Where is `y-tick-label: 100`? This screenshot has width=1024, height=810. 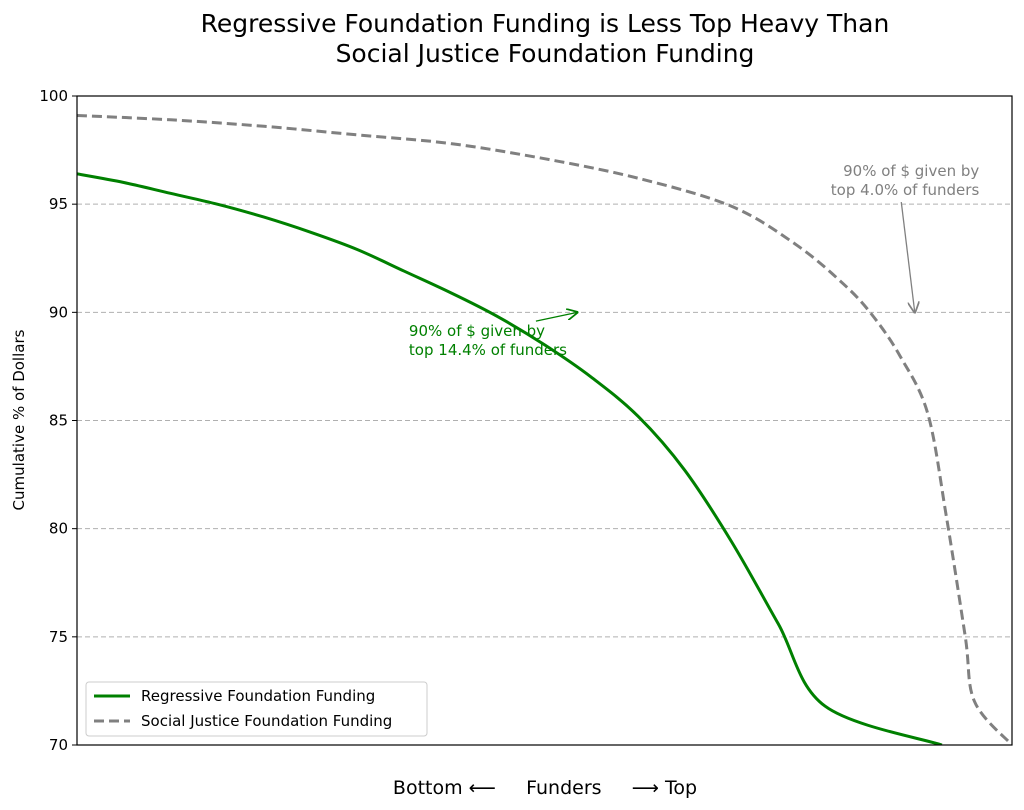
y-tick-label: 100 is located at coordinates (53, 96).